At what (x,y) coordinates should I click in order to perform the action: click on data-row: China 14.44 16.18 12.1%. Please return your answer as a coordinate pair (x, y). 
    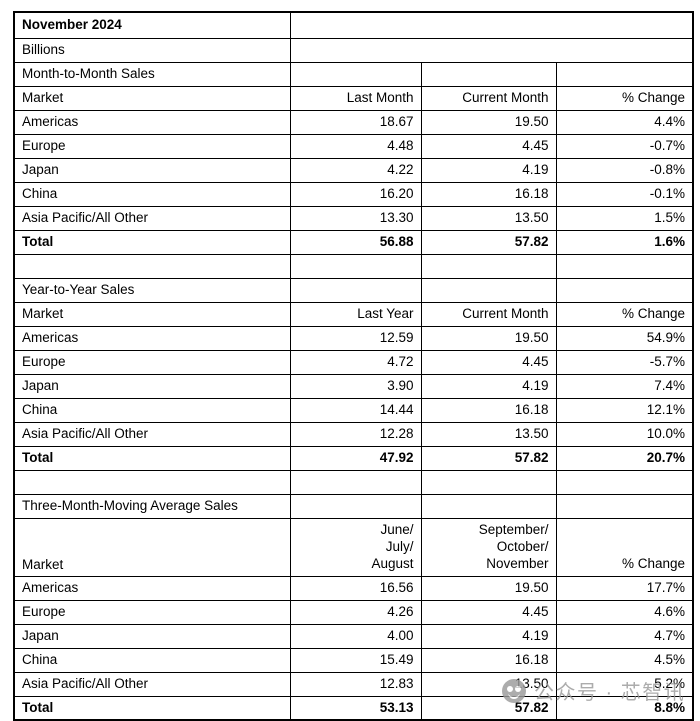
    Looking at the image, I should click on (353, 410).